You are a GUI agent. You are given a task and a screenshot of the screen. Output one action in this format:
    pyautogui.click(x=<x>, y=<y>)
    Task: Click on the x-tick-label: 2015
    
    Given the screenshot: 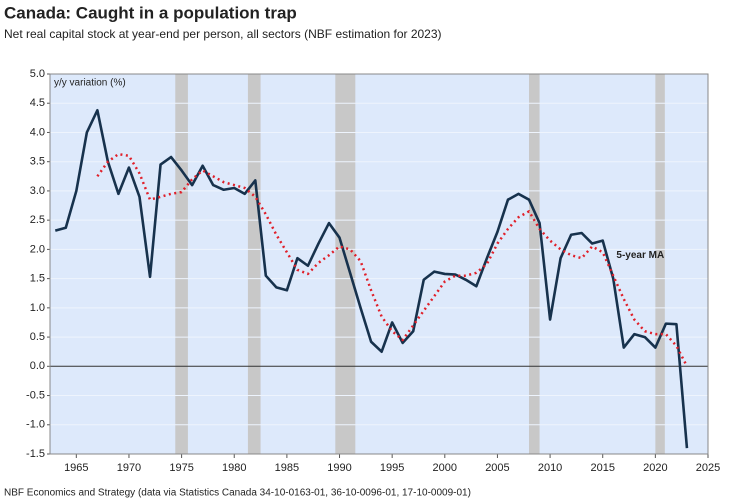 What is the action you would take?
    pyautogui.click(x=602, y=468)
    